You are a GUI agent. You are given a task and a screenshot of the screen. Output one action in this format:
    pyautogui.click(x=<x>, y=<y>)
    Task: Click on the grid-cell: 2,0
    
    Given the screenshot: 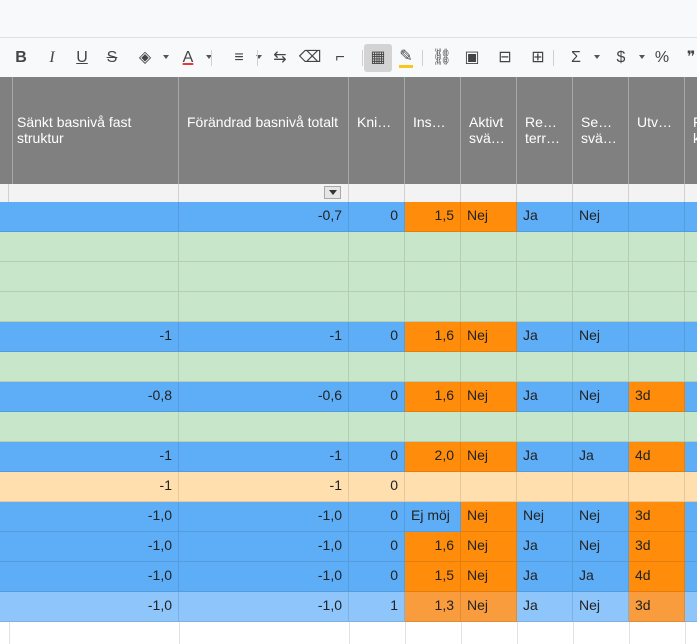 What is the action you would take?
    pyautogui.click(x=433, y=457)
    